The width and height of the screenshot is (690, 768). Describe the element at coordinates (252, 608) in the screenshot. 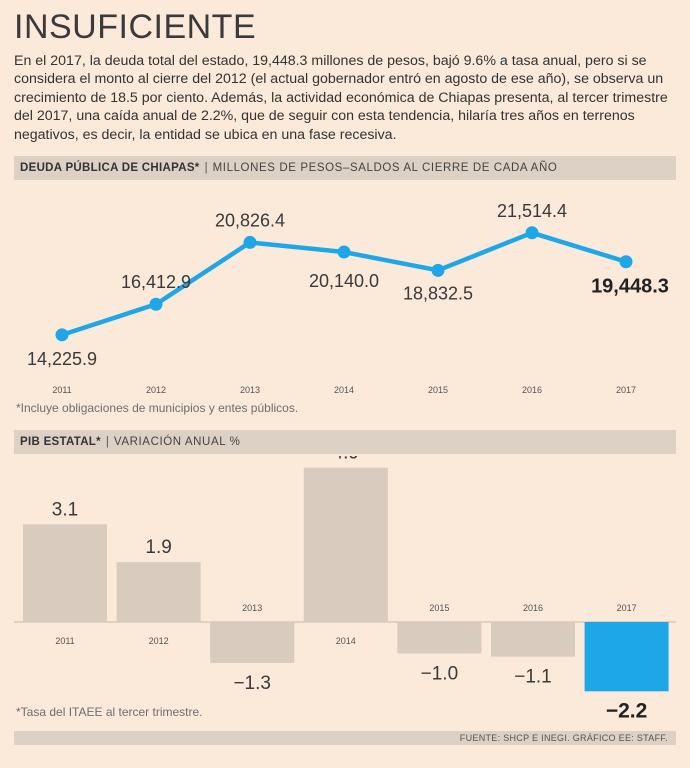

I see `gdp-x-tick-2013: 2013` at that location.